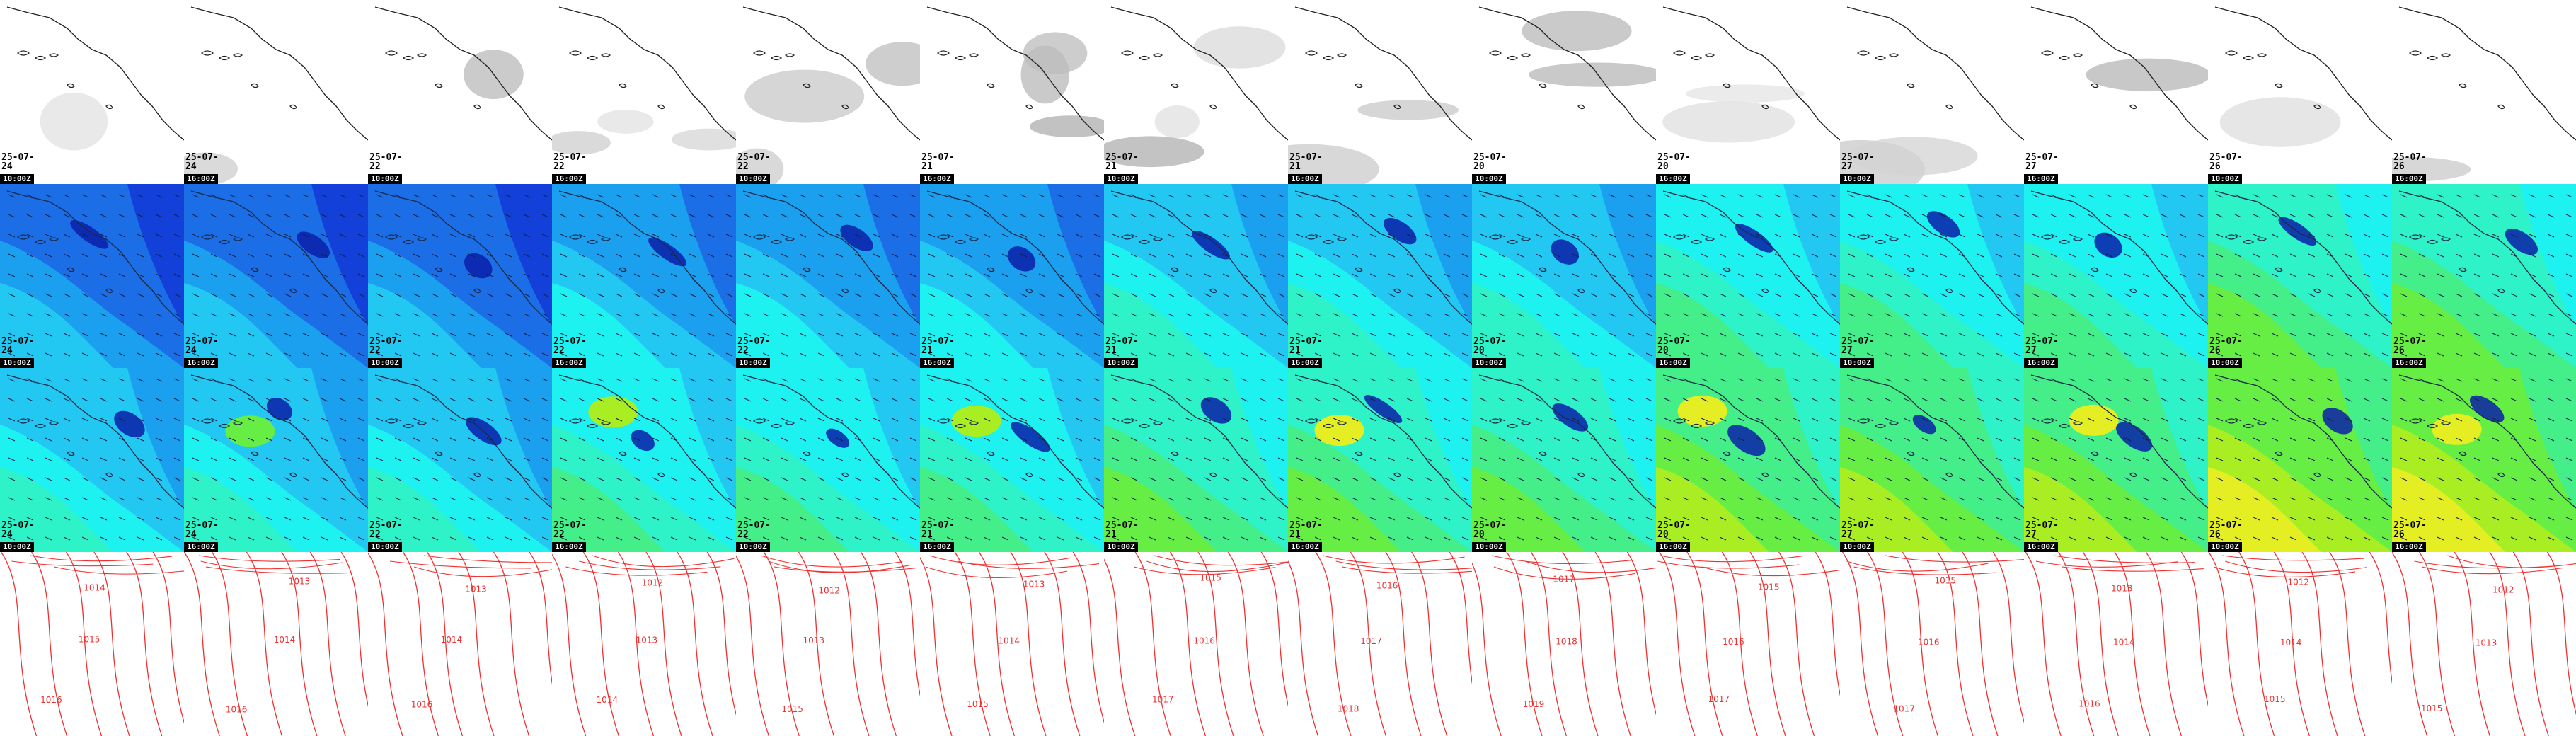 The image size is (2576, 736). I want to click on wind_low-panel: 25-07-20 16:00Z, so click(1748, 276).